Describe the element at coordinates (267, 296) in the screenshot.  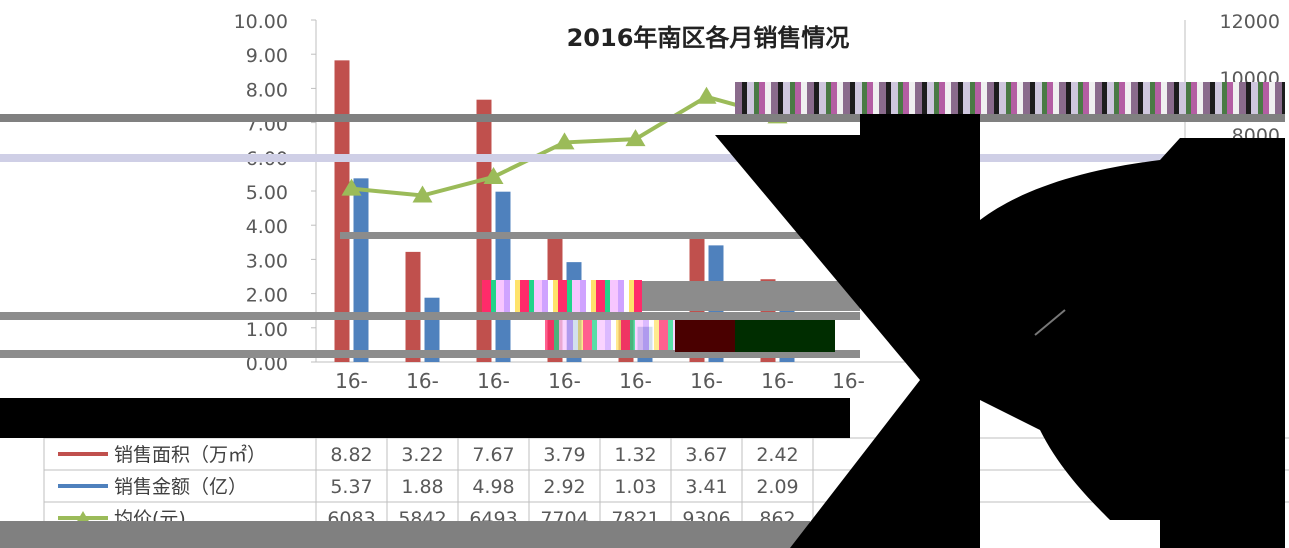
I see `left-tick-label: 2.00` at that location.